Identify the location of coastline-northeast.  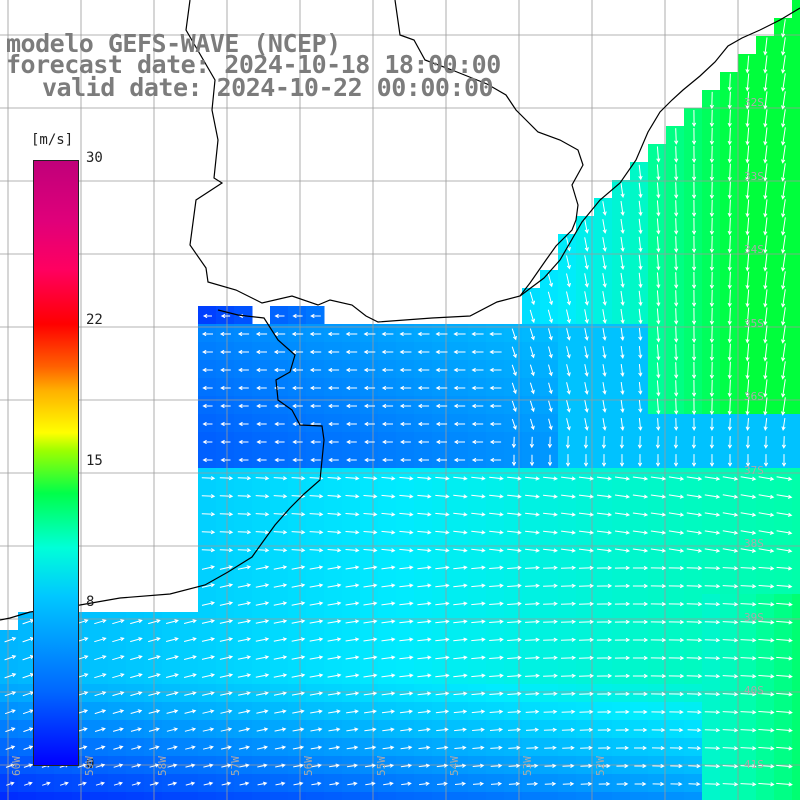
(659, 152).